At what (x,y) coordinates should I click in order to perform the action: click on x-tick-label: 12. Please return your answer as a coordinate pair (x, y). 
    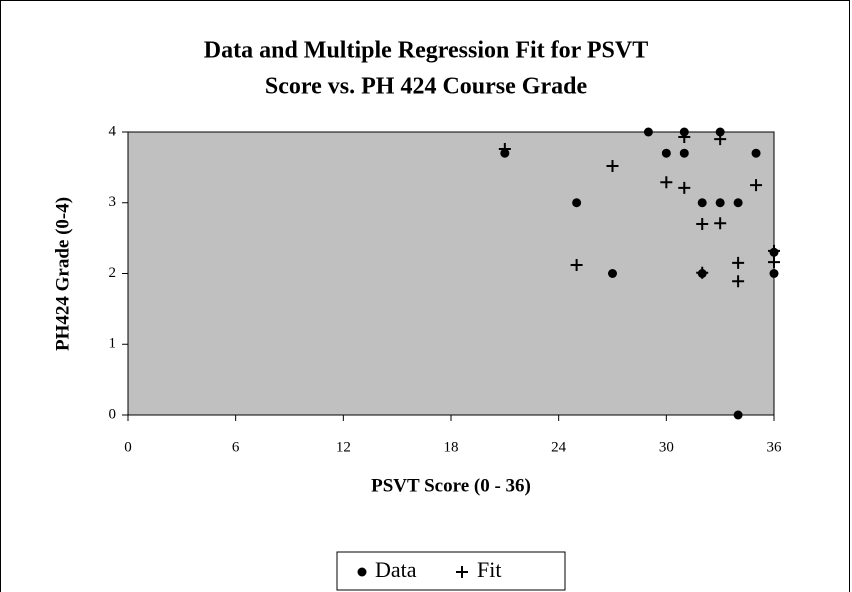
    Looking at the image, I should click on (343, 447).